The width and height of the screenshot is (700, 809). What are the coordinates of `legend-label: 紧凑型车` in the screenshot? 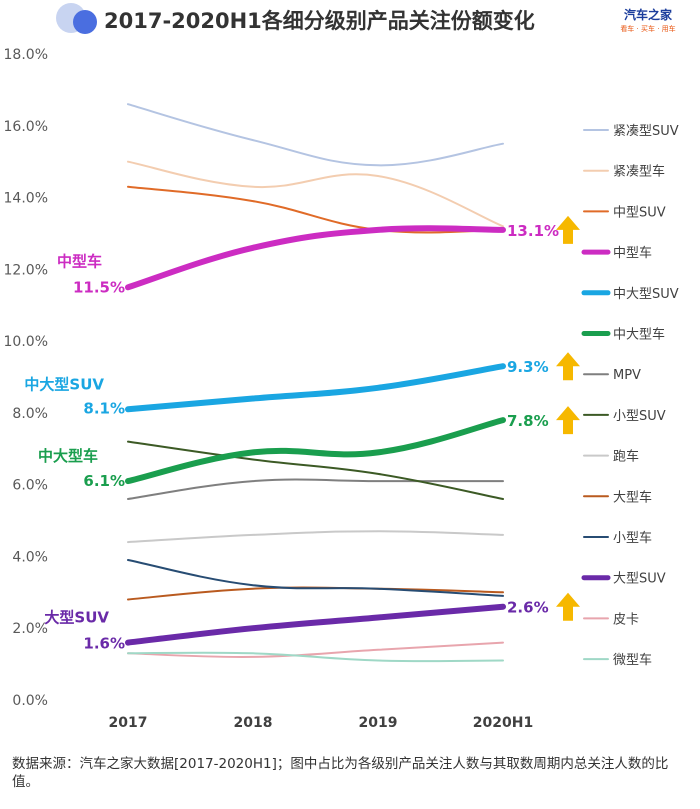 It's located at (639, 172).